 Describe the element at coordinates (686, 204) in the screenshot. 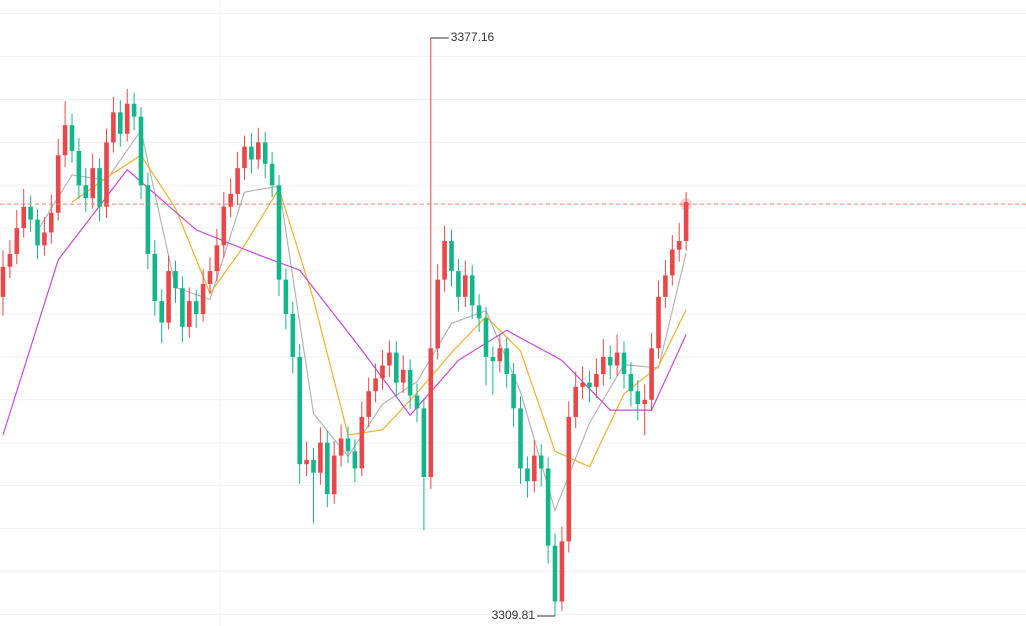

I see `last-price-dot` at that location.